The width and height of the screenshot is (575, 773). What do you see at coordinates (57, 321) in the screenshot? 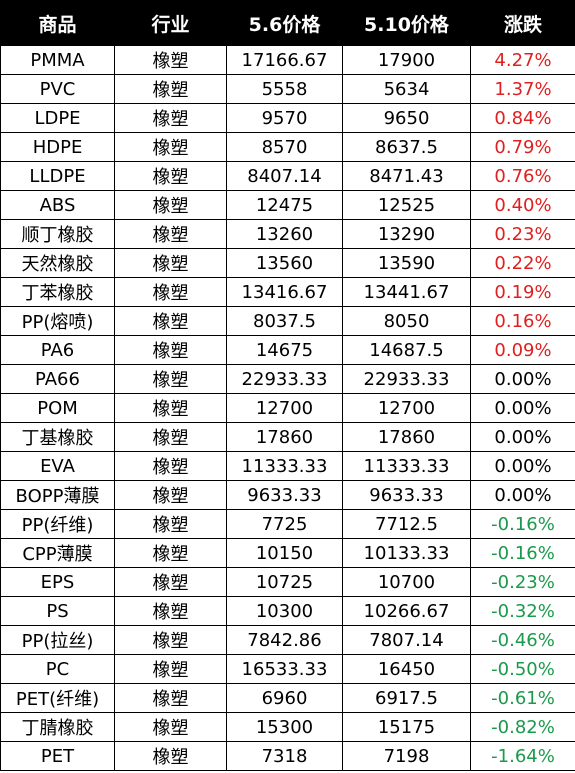
I see `cell-product: PP(熔喷)` at bounding box center [57, 321].